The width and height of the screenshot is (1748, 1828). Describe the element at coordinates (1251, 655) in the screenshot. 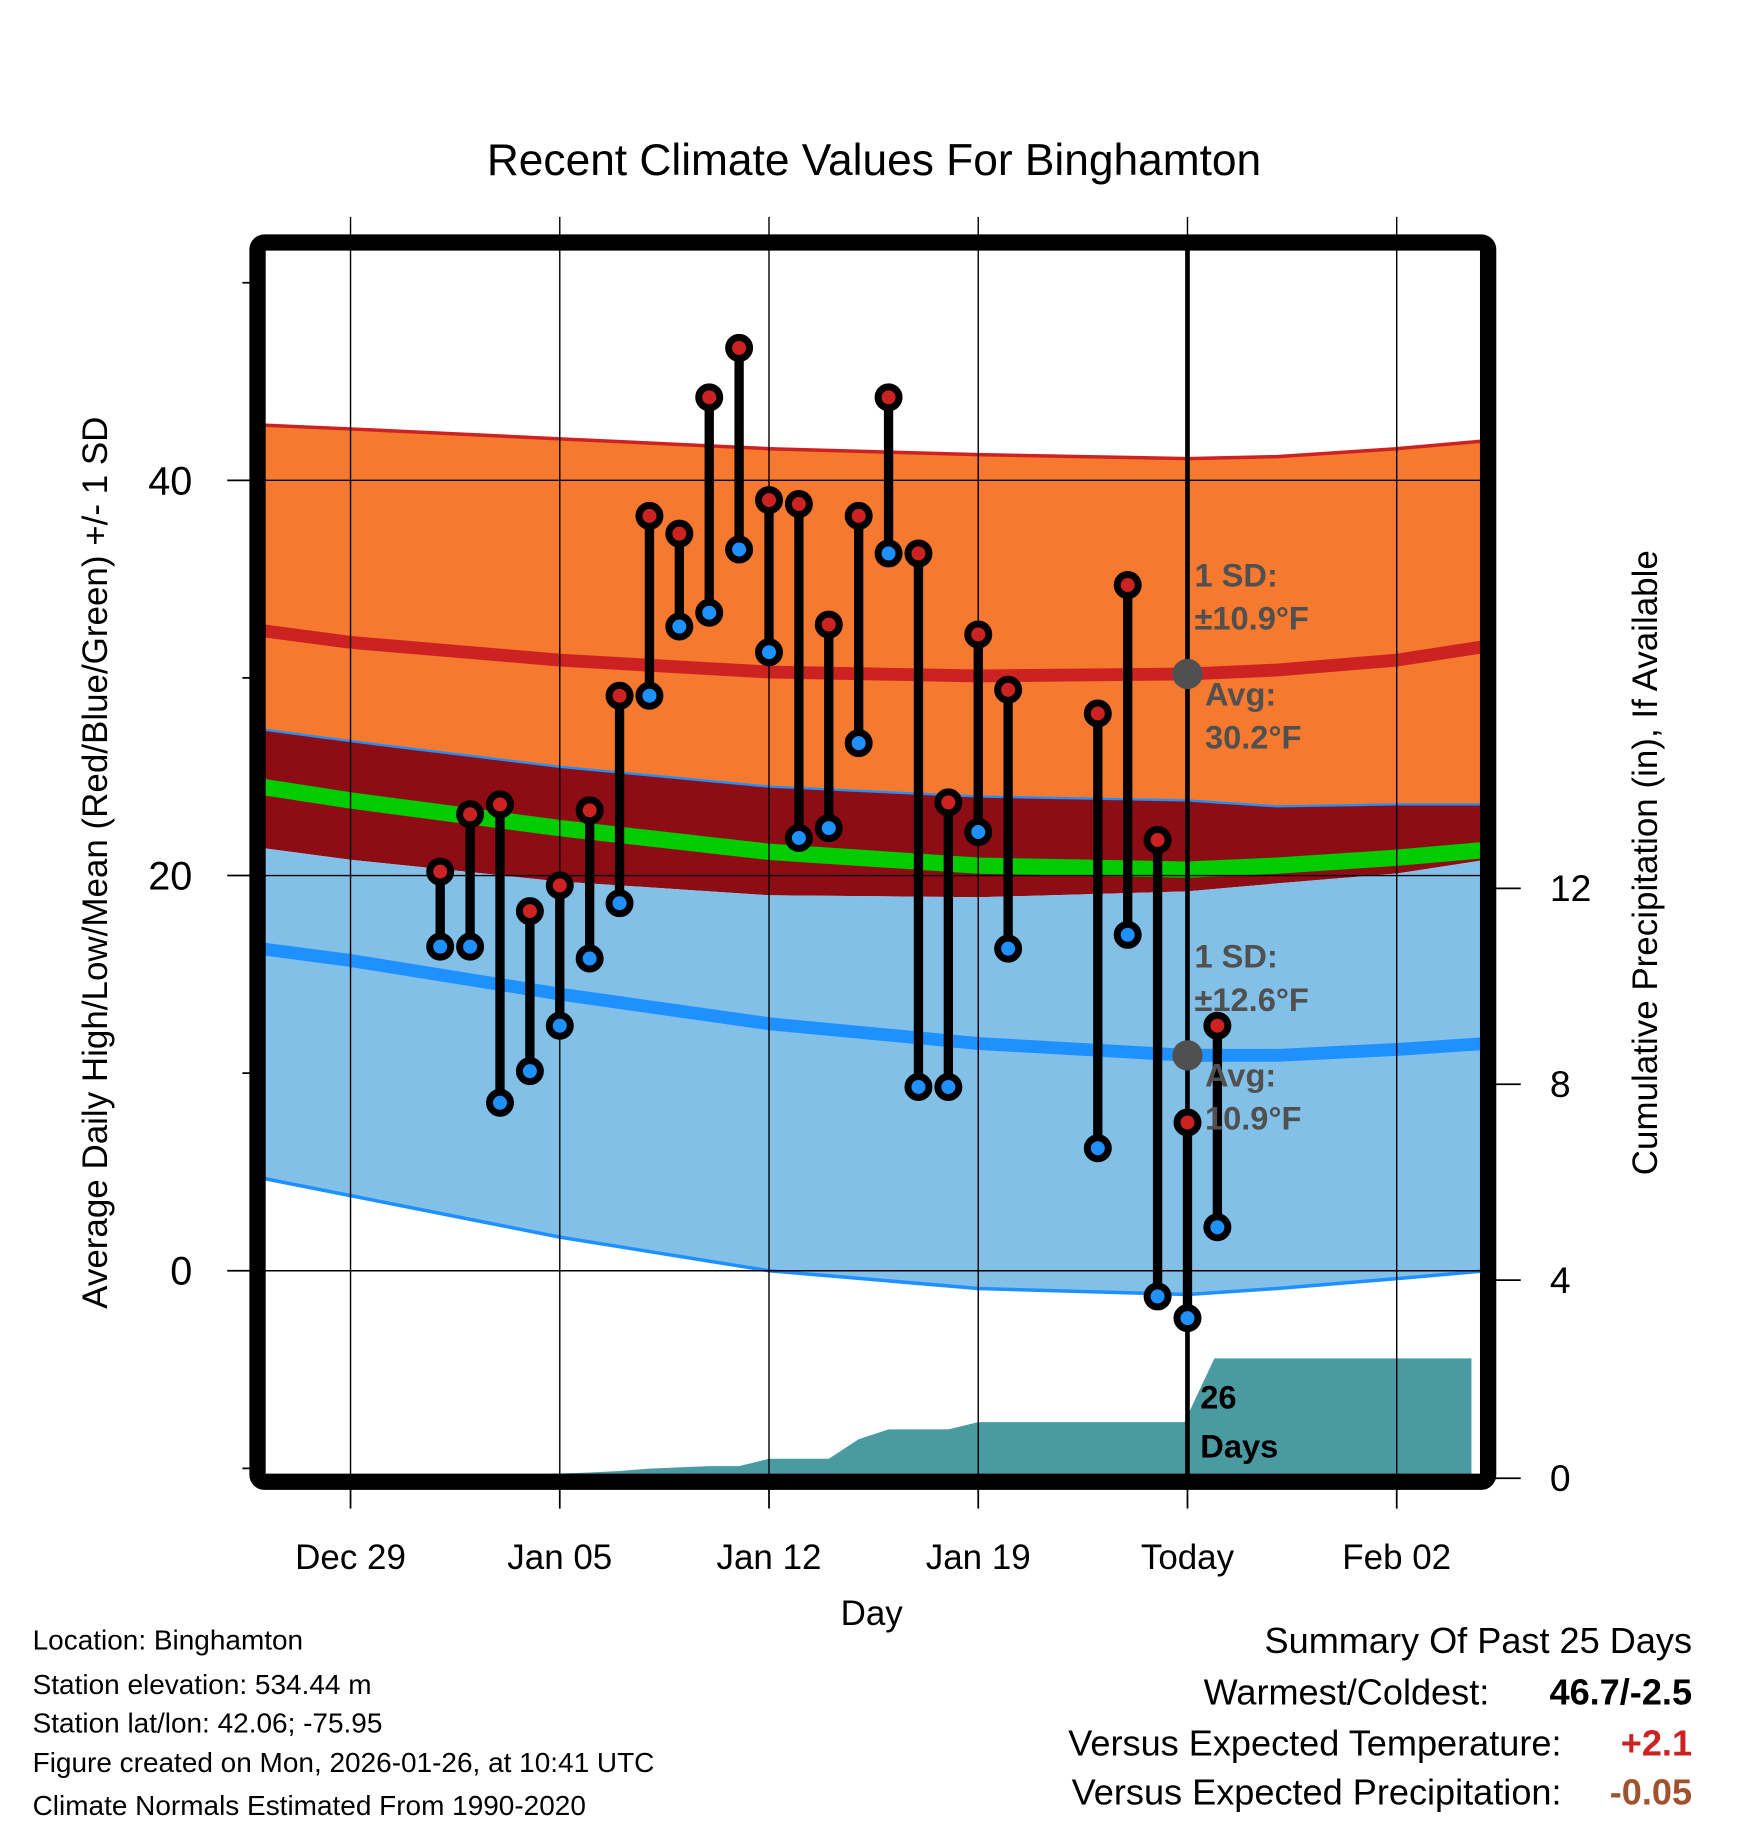

I see `high-annotation: 1 SD: ±10.9°F Avg: 30.2°F` at that location.